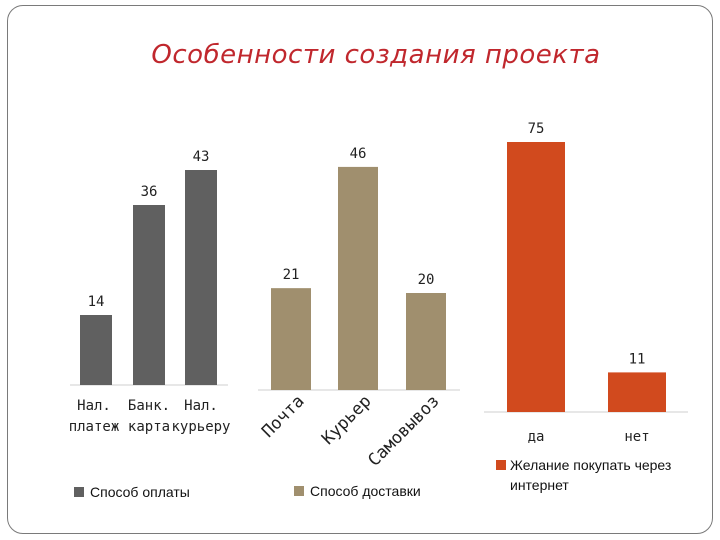  I want to click on chart-1-data-label-2: 36, so click(149, 192).